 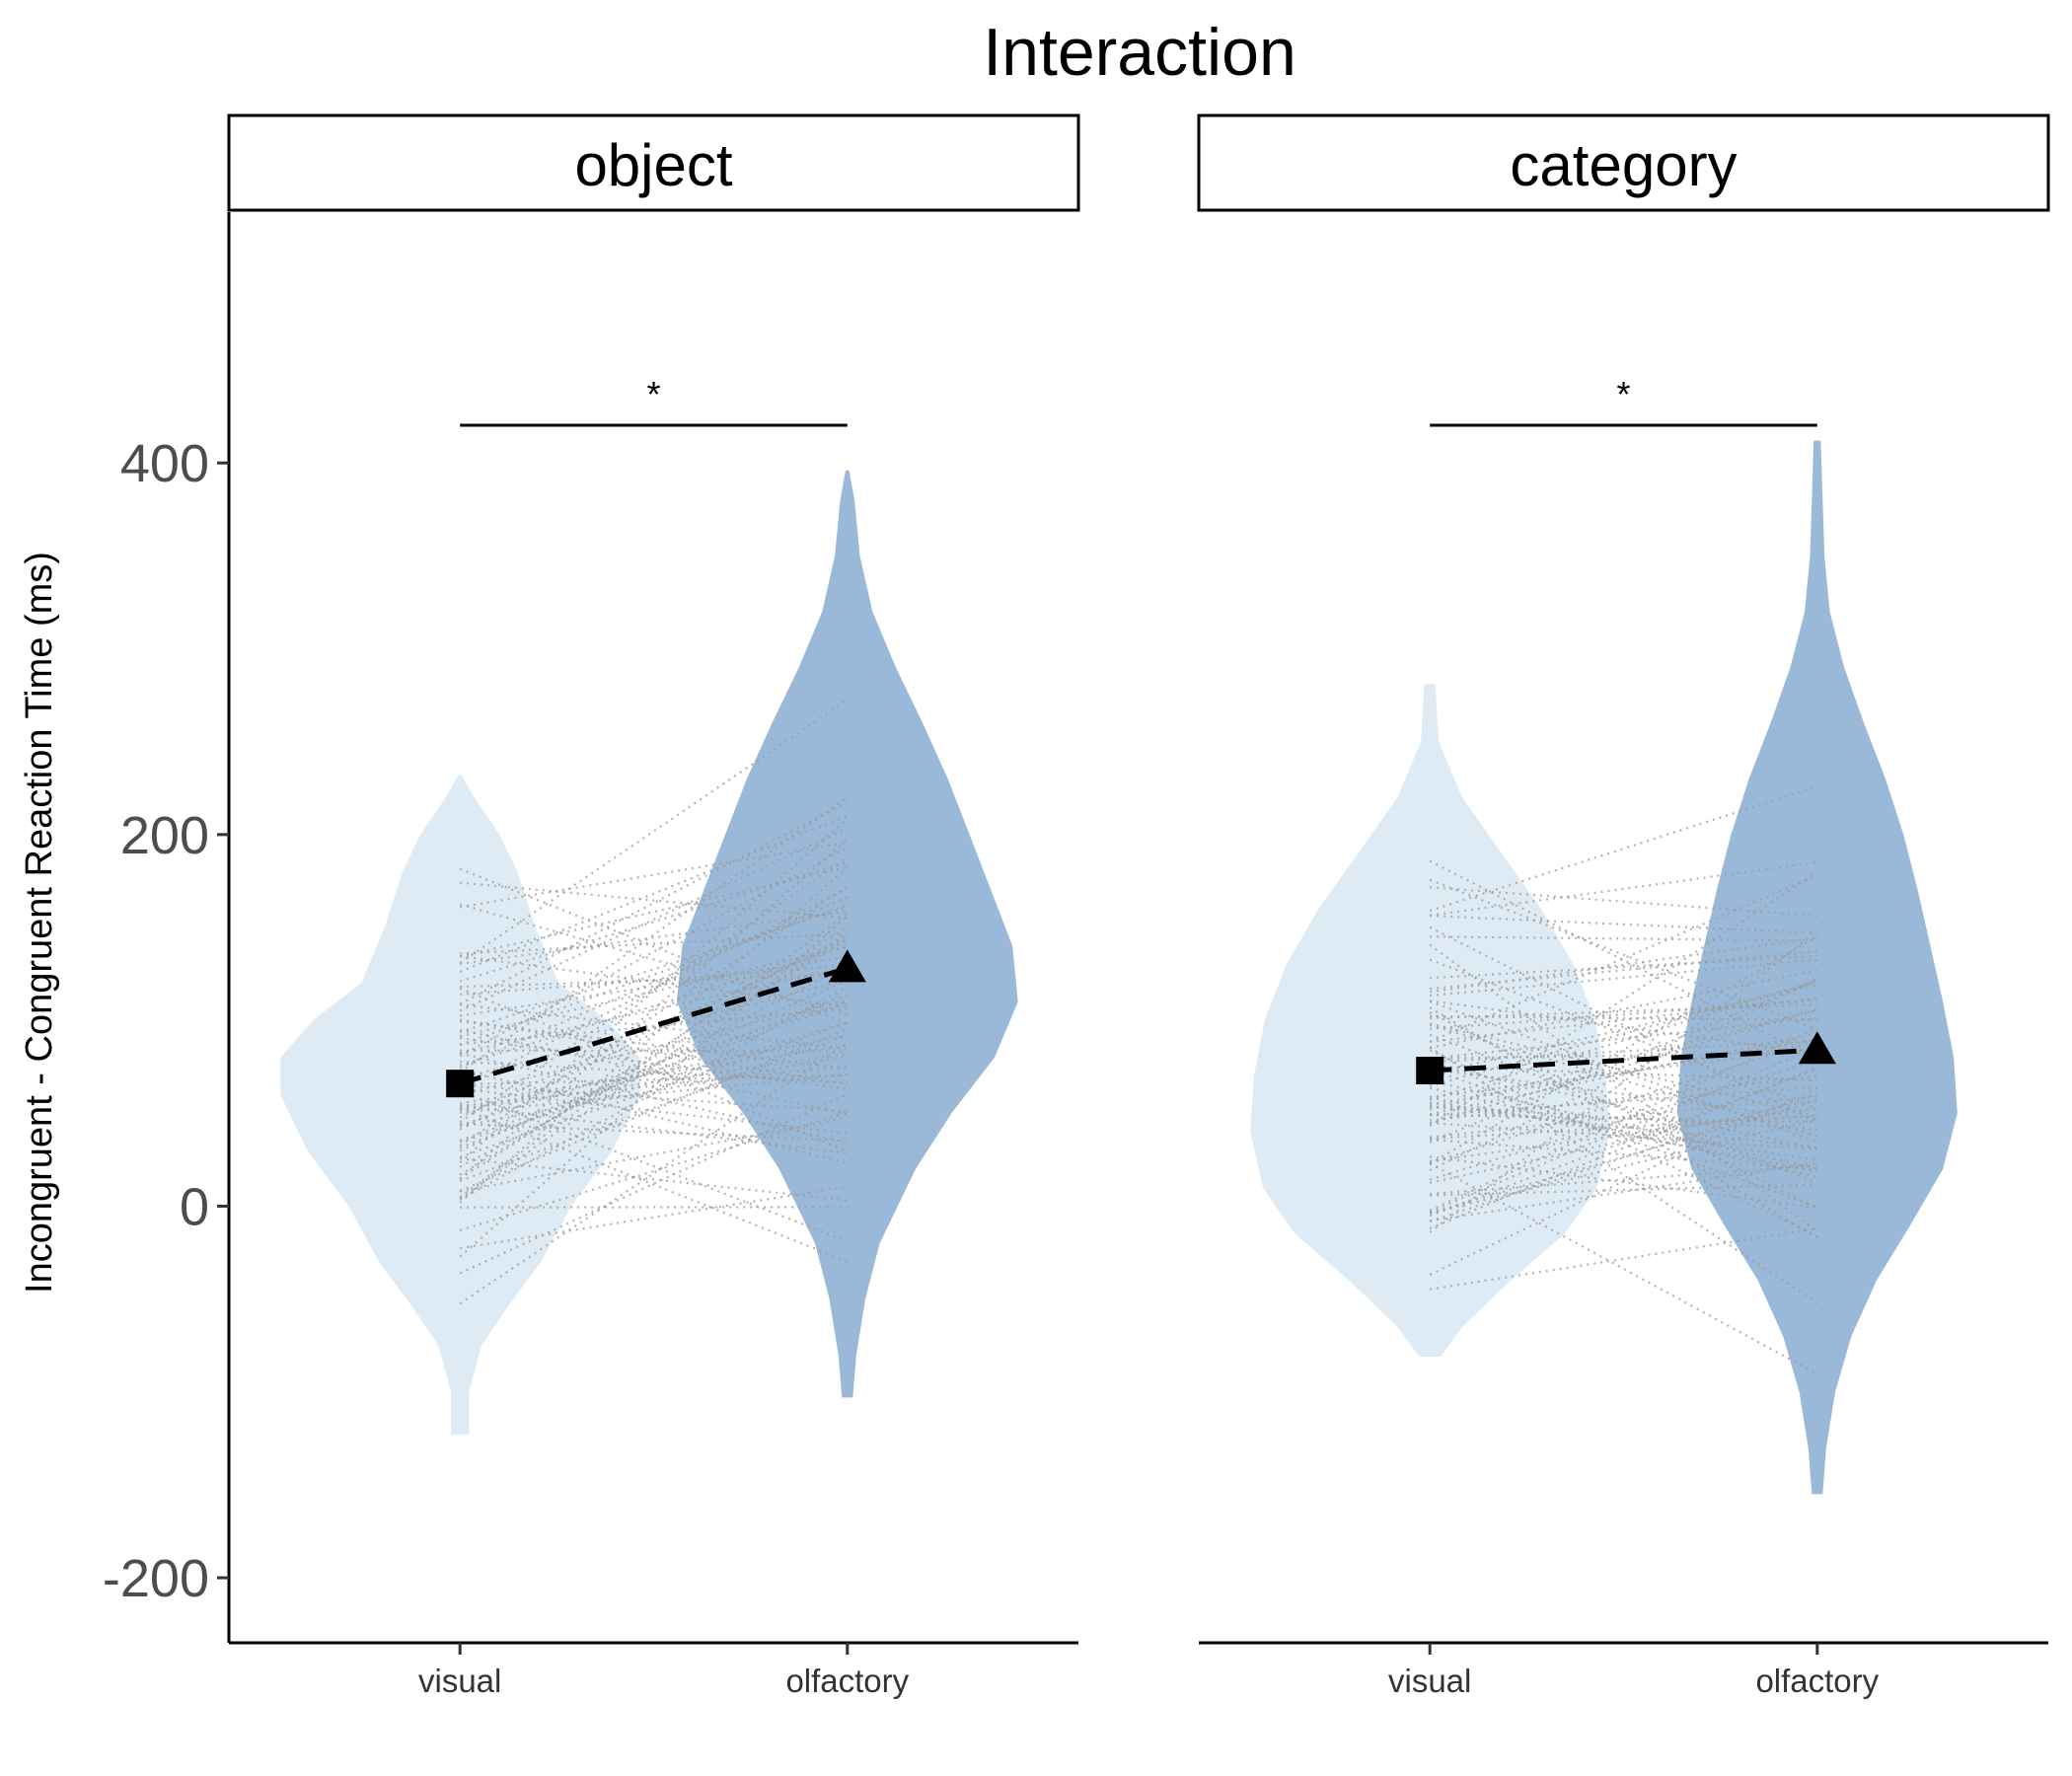 I want to click on y-tick-label: 200, so click(x=165, y=836).